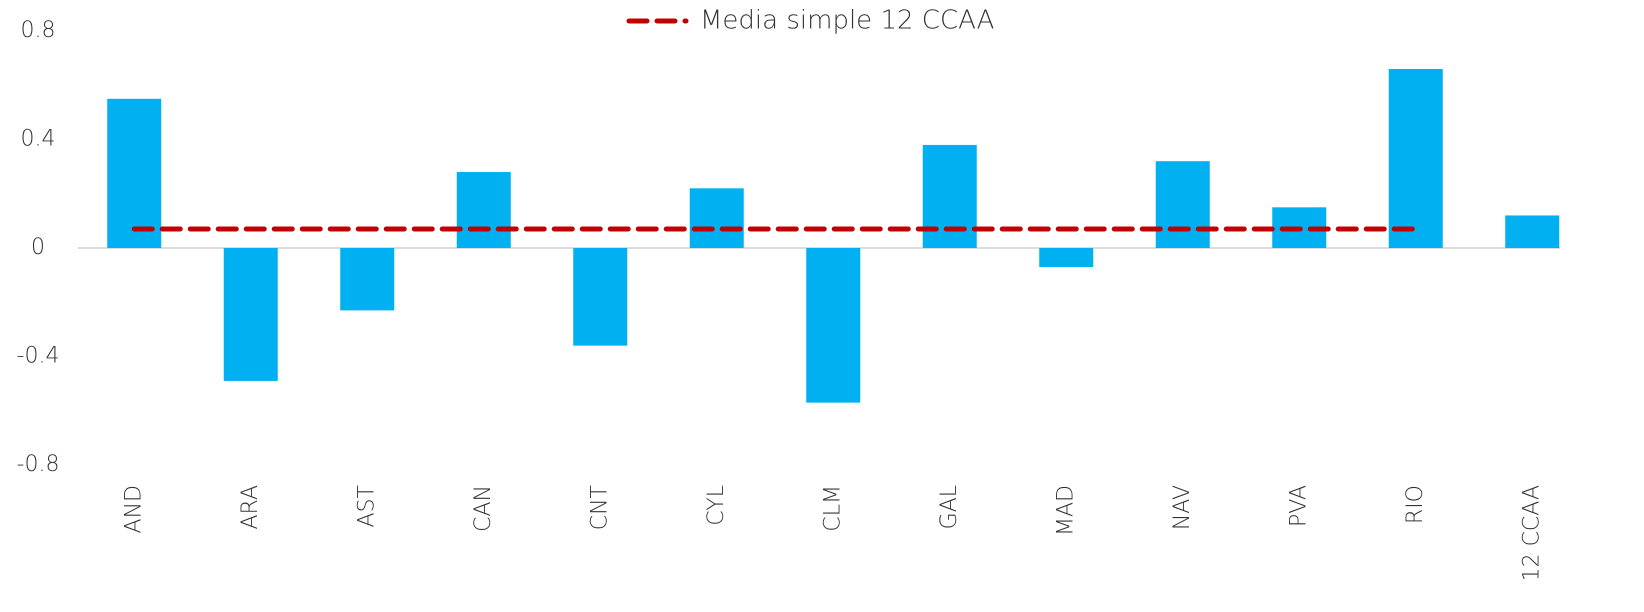 The image size is (1644, 612). Describe the element at coordinates (483, 508) in the screenshot. I see `x-tick-label: CAN` at that location.